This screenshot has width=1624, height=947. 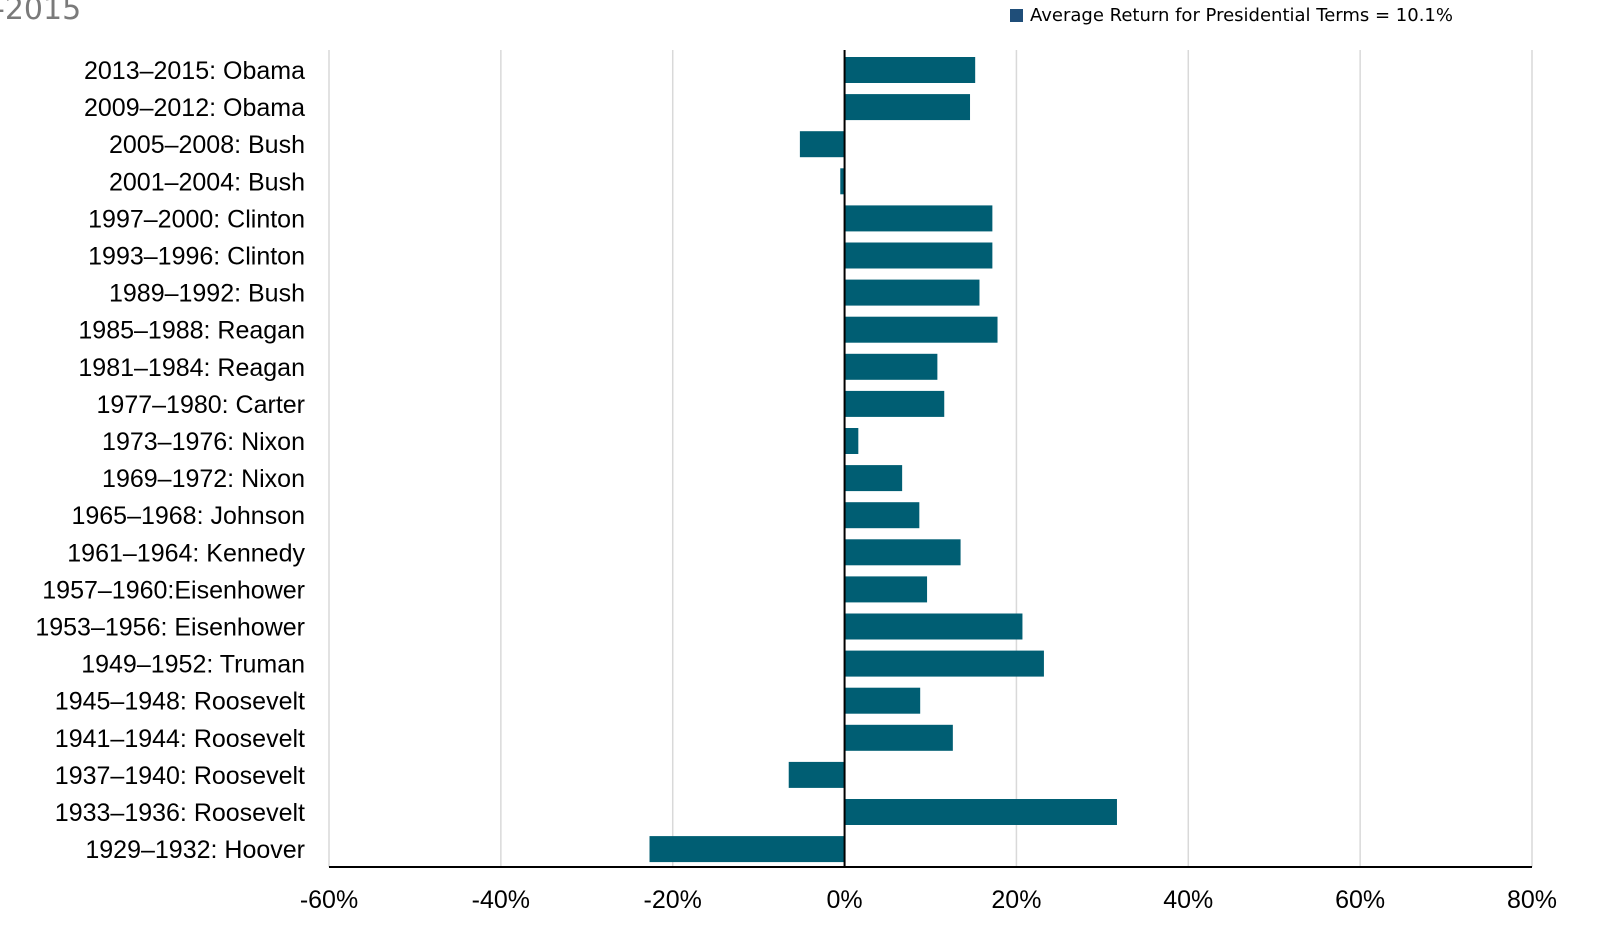 What do you see at coordinates (193, 665) in the screenshot?
I see `category-label: 1949–1952: Truman` at bounding box center [193, 665].